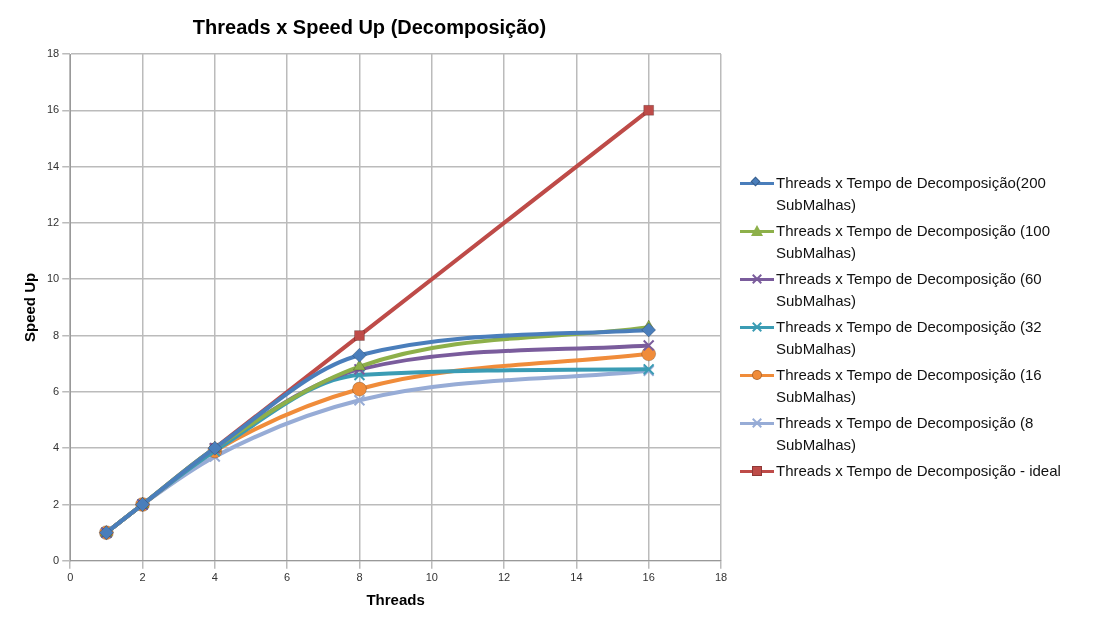  Describe the element at coordinates (919, 471) in the screenshot. I see `legend-label: Threads x Tempo de Decomposição - ideal` at that location.